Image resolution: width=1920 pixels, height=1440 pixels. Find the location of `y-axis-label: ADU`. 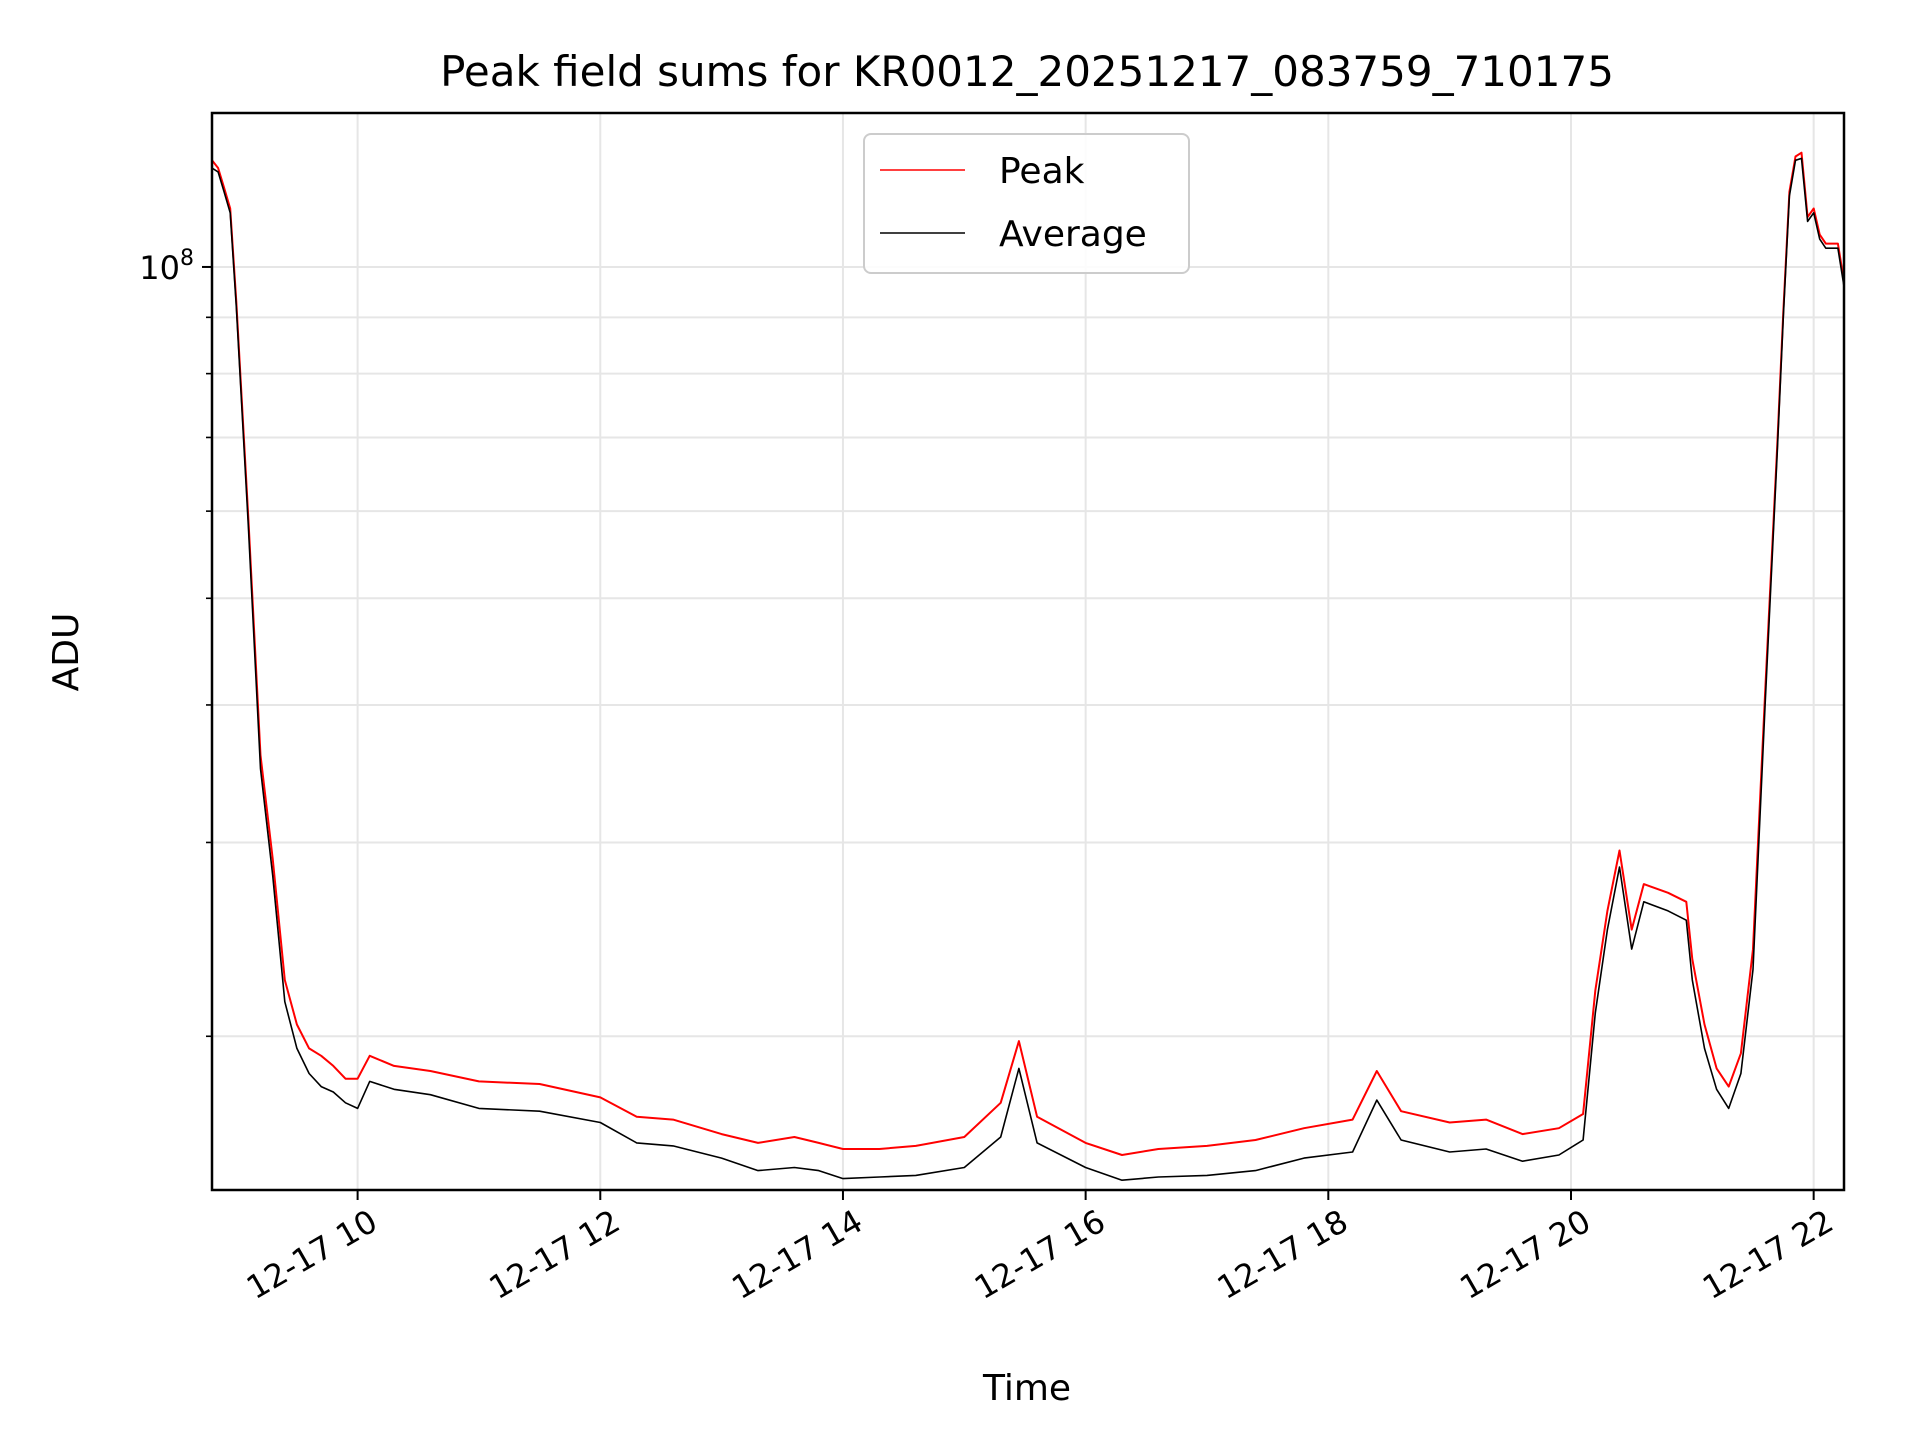

y-axis-label: ADU is located at coordinates (66, 652).